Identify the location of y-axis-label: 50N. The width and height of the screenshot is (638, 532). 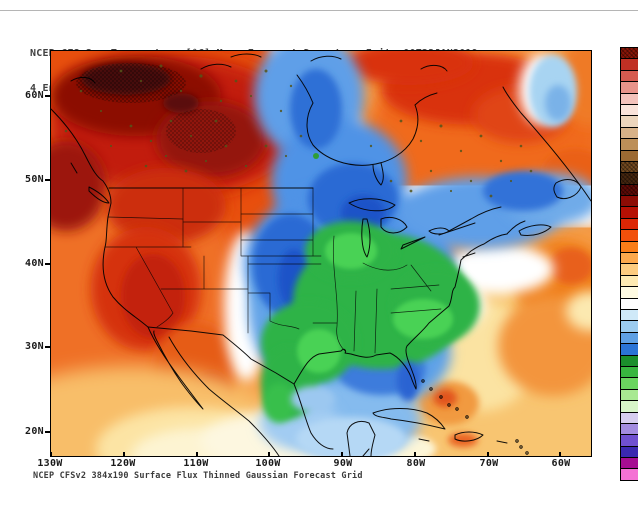
(34, 179).